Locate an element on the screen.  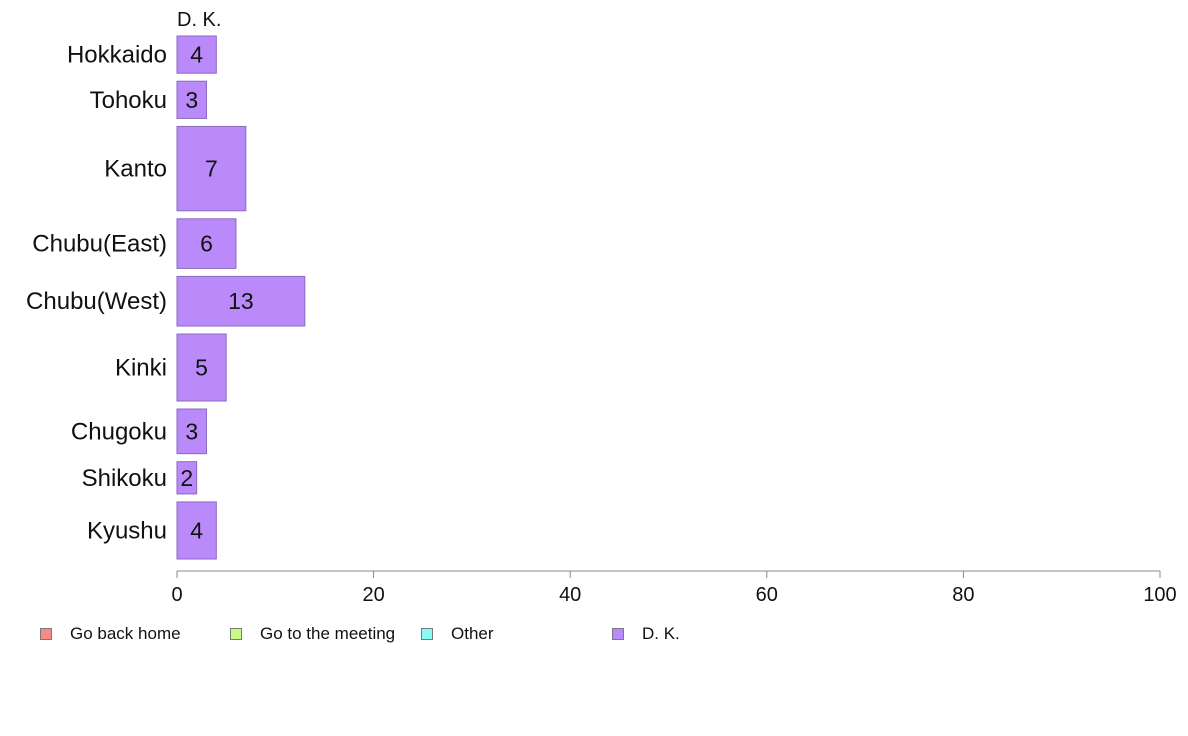
legend-item: Go back home is located at coordinates (110, 634).